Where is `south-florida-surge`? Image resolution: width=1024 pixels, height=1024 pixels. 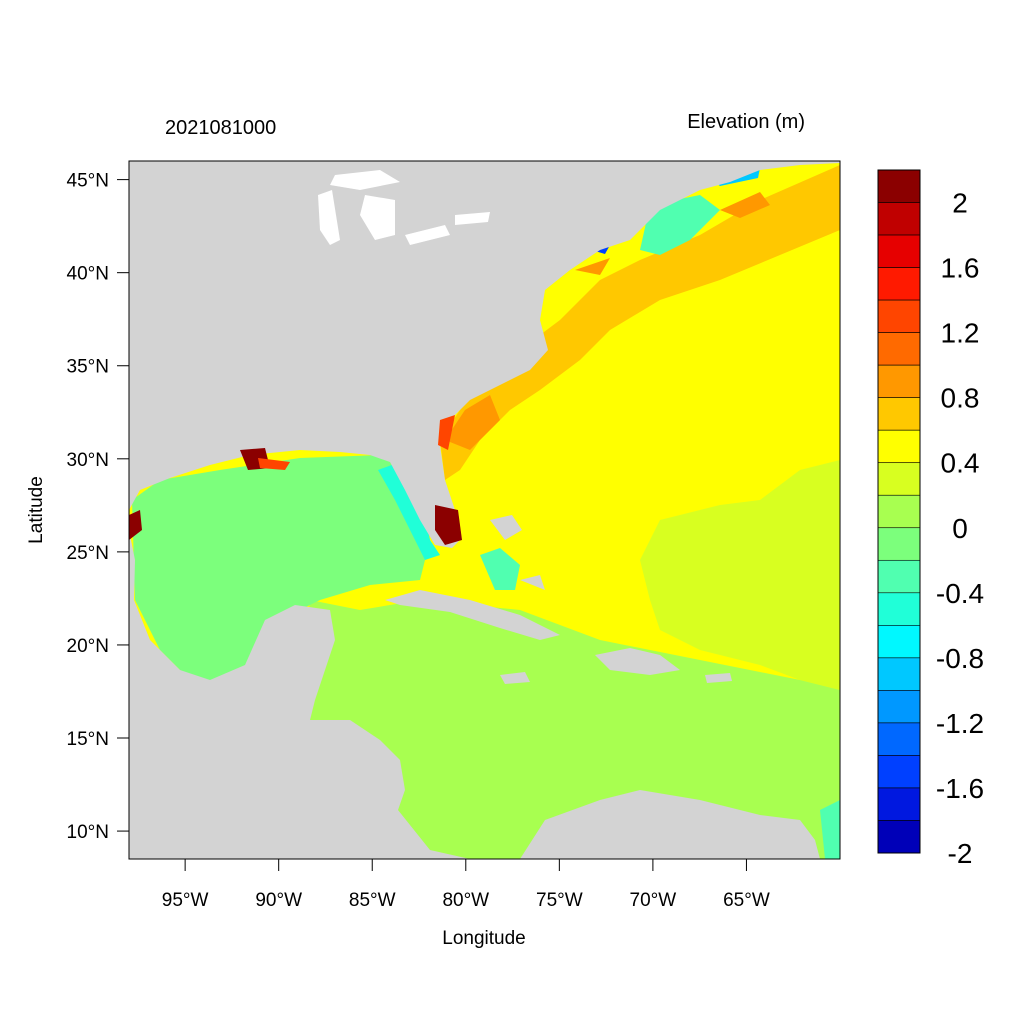
south-florida-surge is located at coordinates (448, 525).